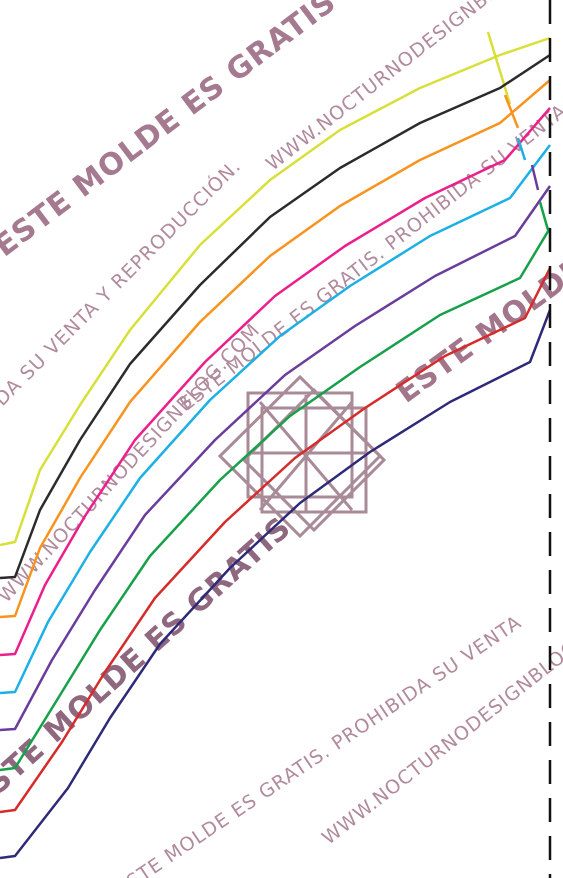 The image size is (563, 878). I want to click on size-line-6-notch, so click(535, 177).